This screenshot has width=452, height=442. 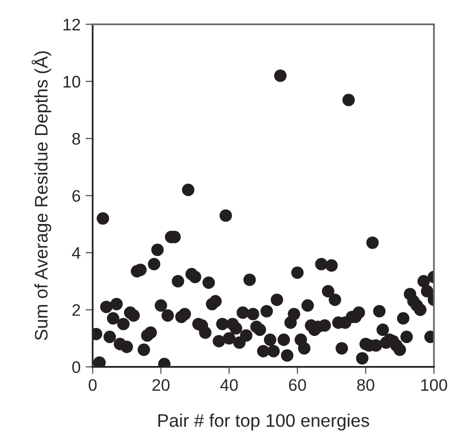 What do you see at coordinates (76, 367) in the screenshot?
I see `y-tick-label: 0` at bounding box center [76, 367].